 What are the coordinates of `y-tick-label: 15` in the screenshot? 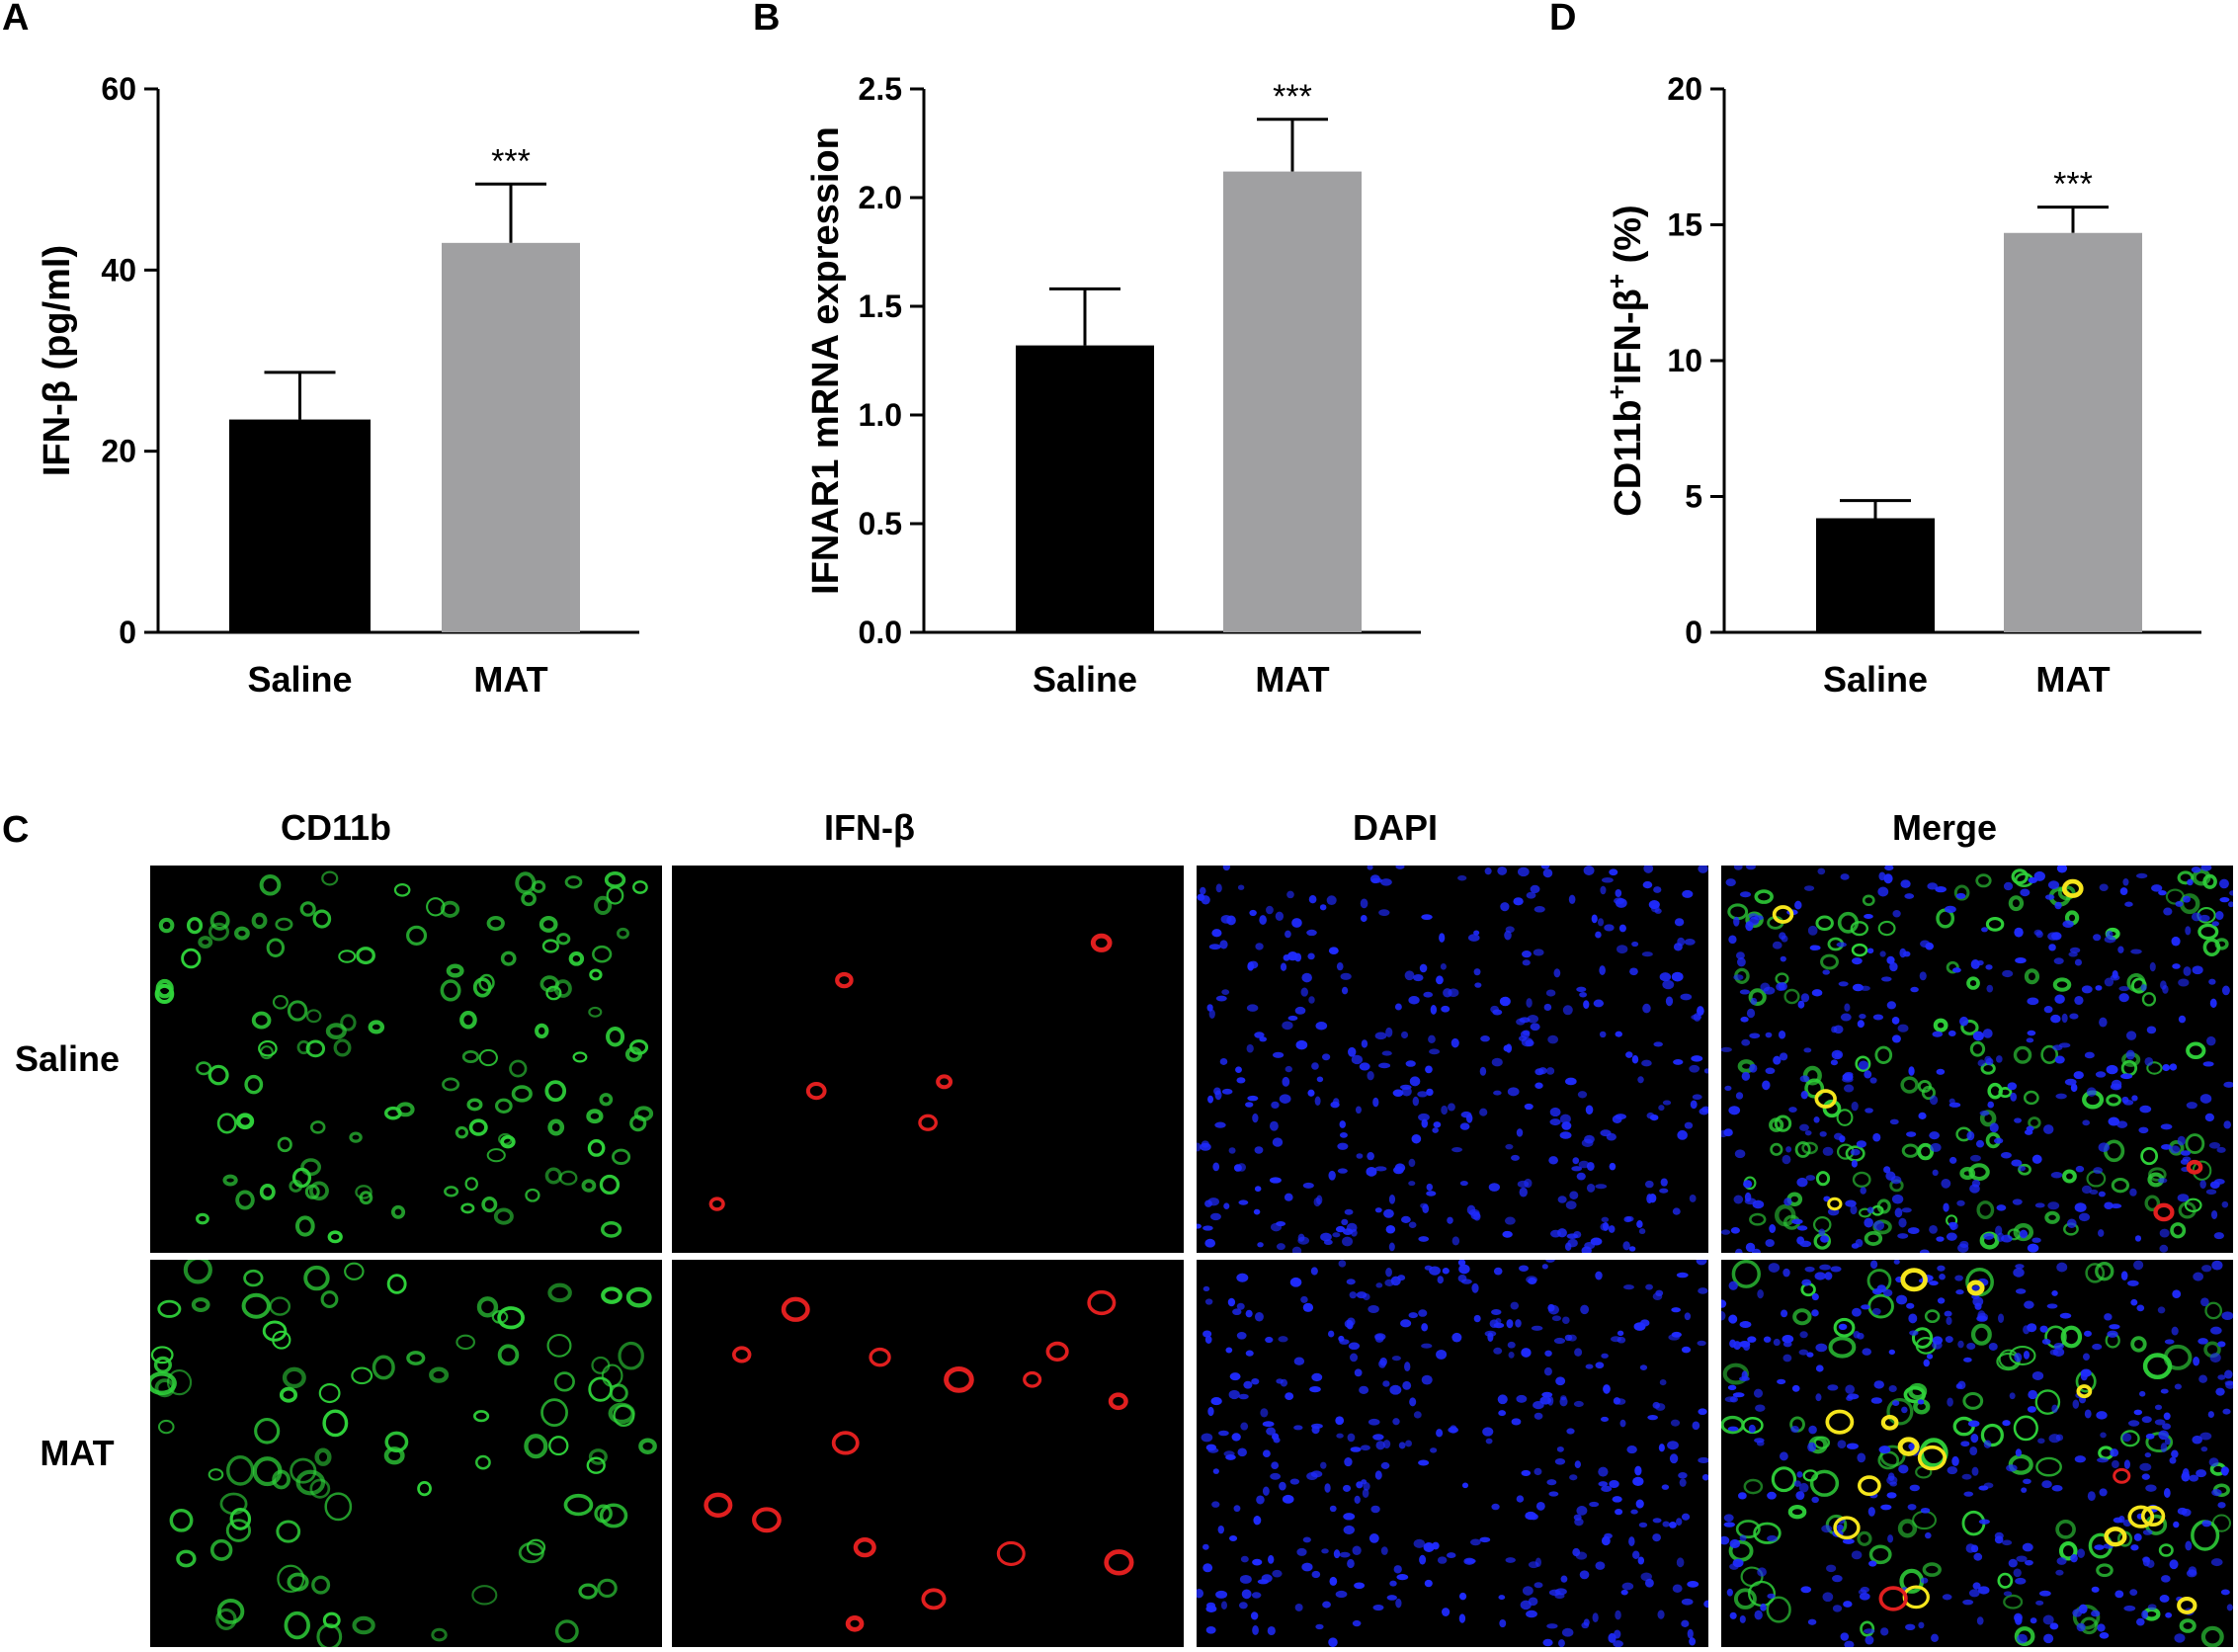 It's located at (1684, 225).